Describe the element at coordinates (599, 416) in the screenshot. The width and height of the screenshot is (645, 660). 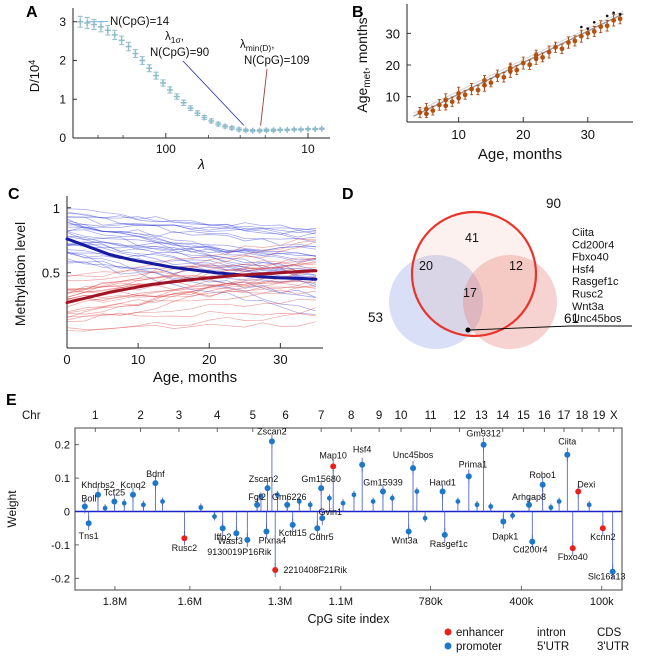
I see `e-chr-label-19: 19` at that location.